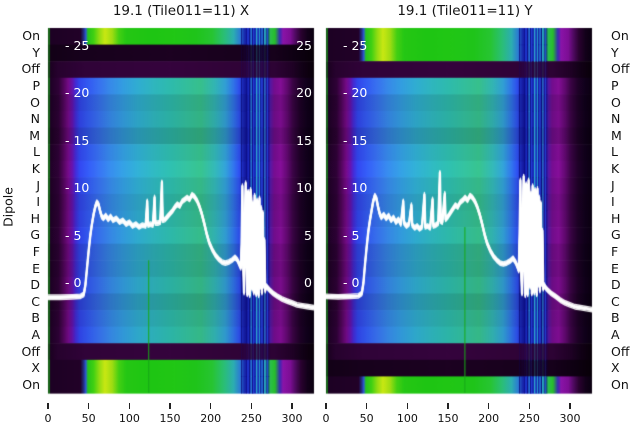 The image size is (640, 440). I want to click on dipole-tick-label-left: D, so click(35, 285).